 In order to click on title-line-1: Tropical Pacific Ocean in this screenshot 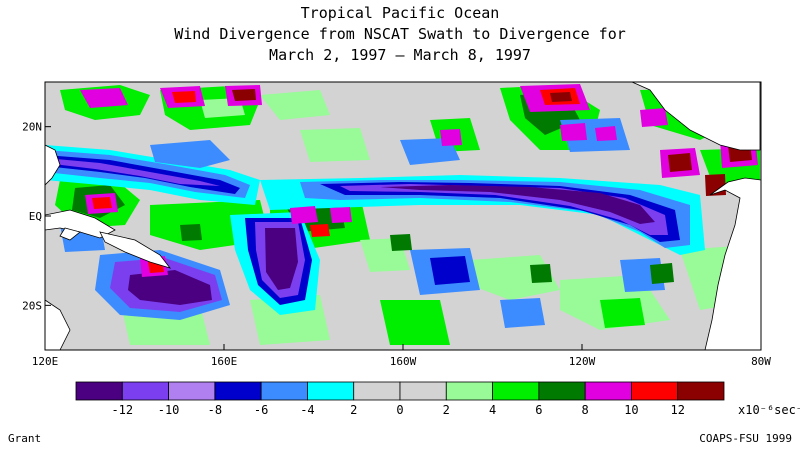, I will do `click(400, 13)`.